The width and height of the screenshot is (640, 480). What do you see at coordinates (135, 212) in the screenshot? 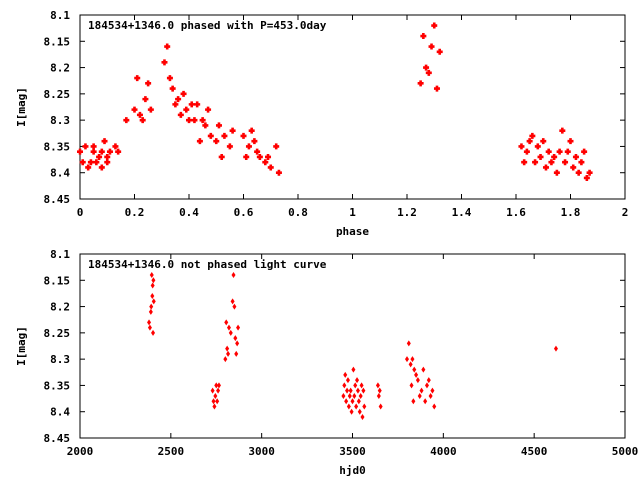
I see `x-tick-label: 0.2` at bounding box center [135, 212].